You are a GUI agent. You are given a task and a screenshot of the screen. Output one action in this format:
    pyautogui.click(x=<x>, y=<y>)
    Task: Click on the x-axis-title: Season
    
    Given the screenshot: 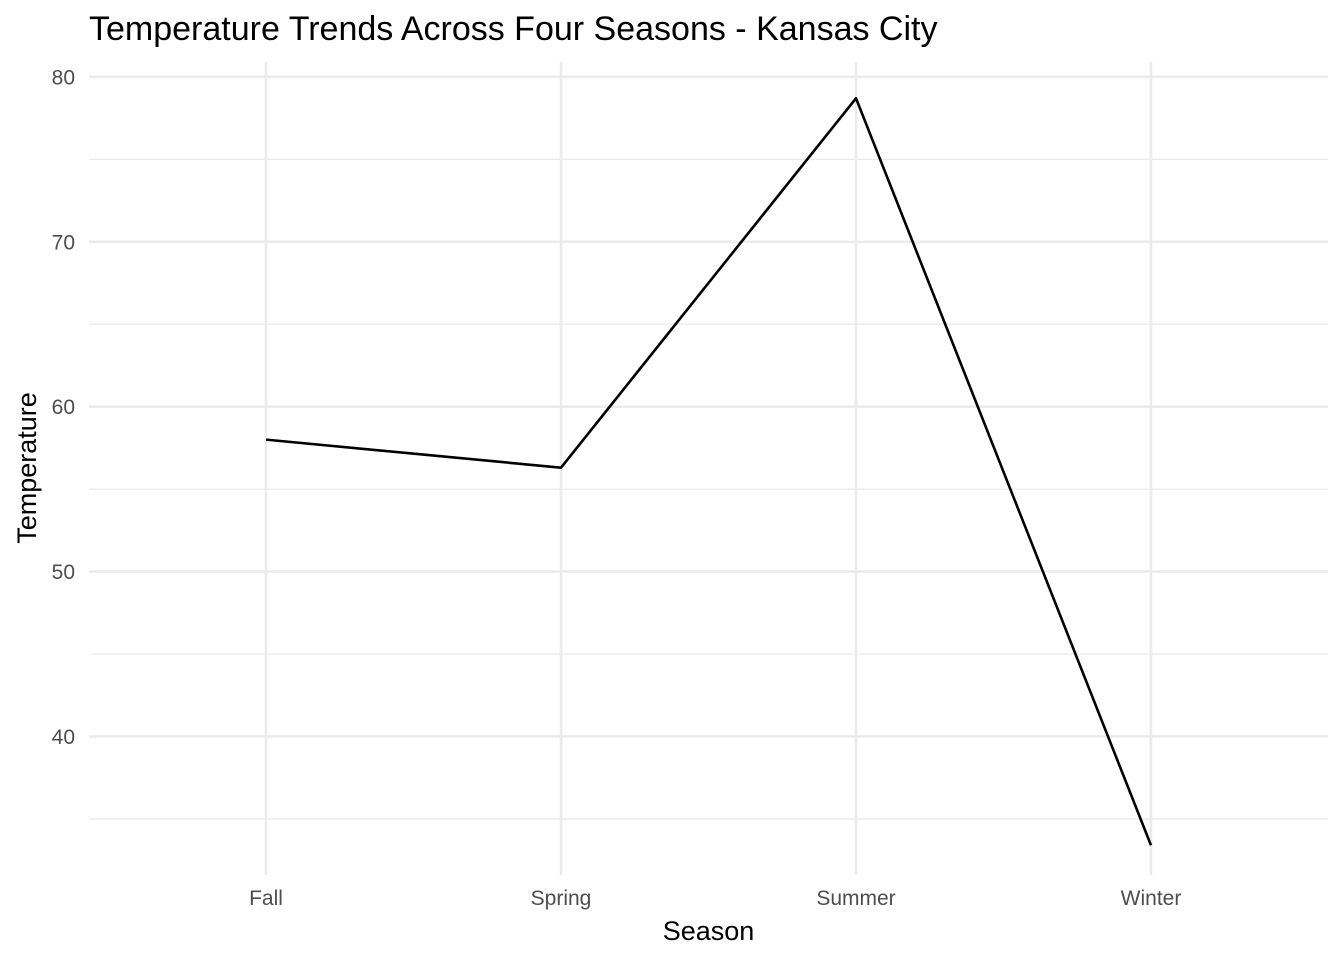 What is the action you would take?
    pyautogui.click(x=709, y=931)
    